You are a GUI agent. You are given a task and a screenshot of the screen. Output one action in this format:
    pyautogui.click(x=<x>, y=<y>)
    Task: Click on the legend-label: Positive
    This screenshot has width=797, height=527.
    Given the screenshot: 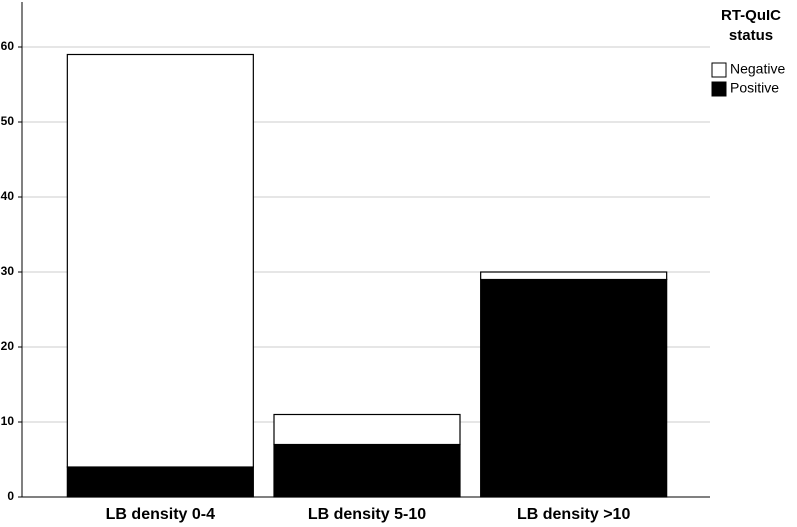 What is the action you would take?
    pyautogui.click(x=754, y=88)
    